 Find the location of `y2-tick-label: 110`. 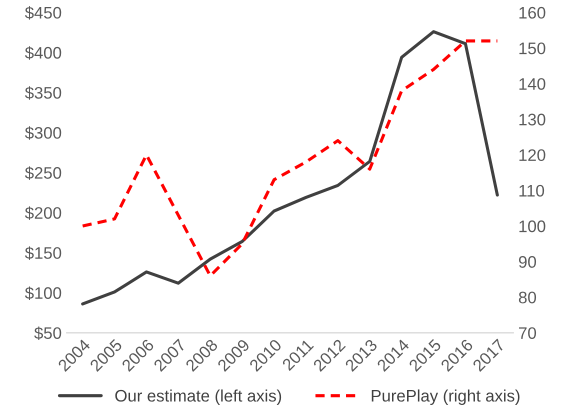

y2-tick-label: 110 is located at coordinates (531, 190).